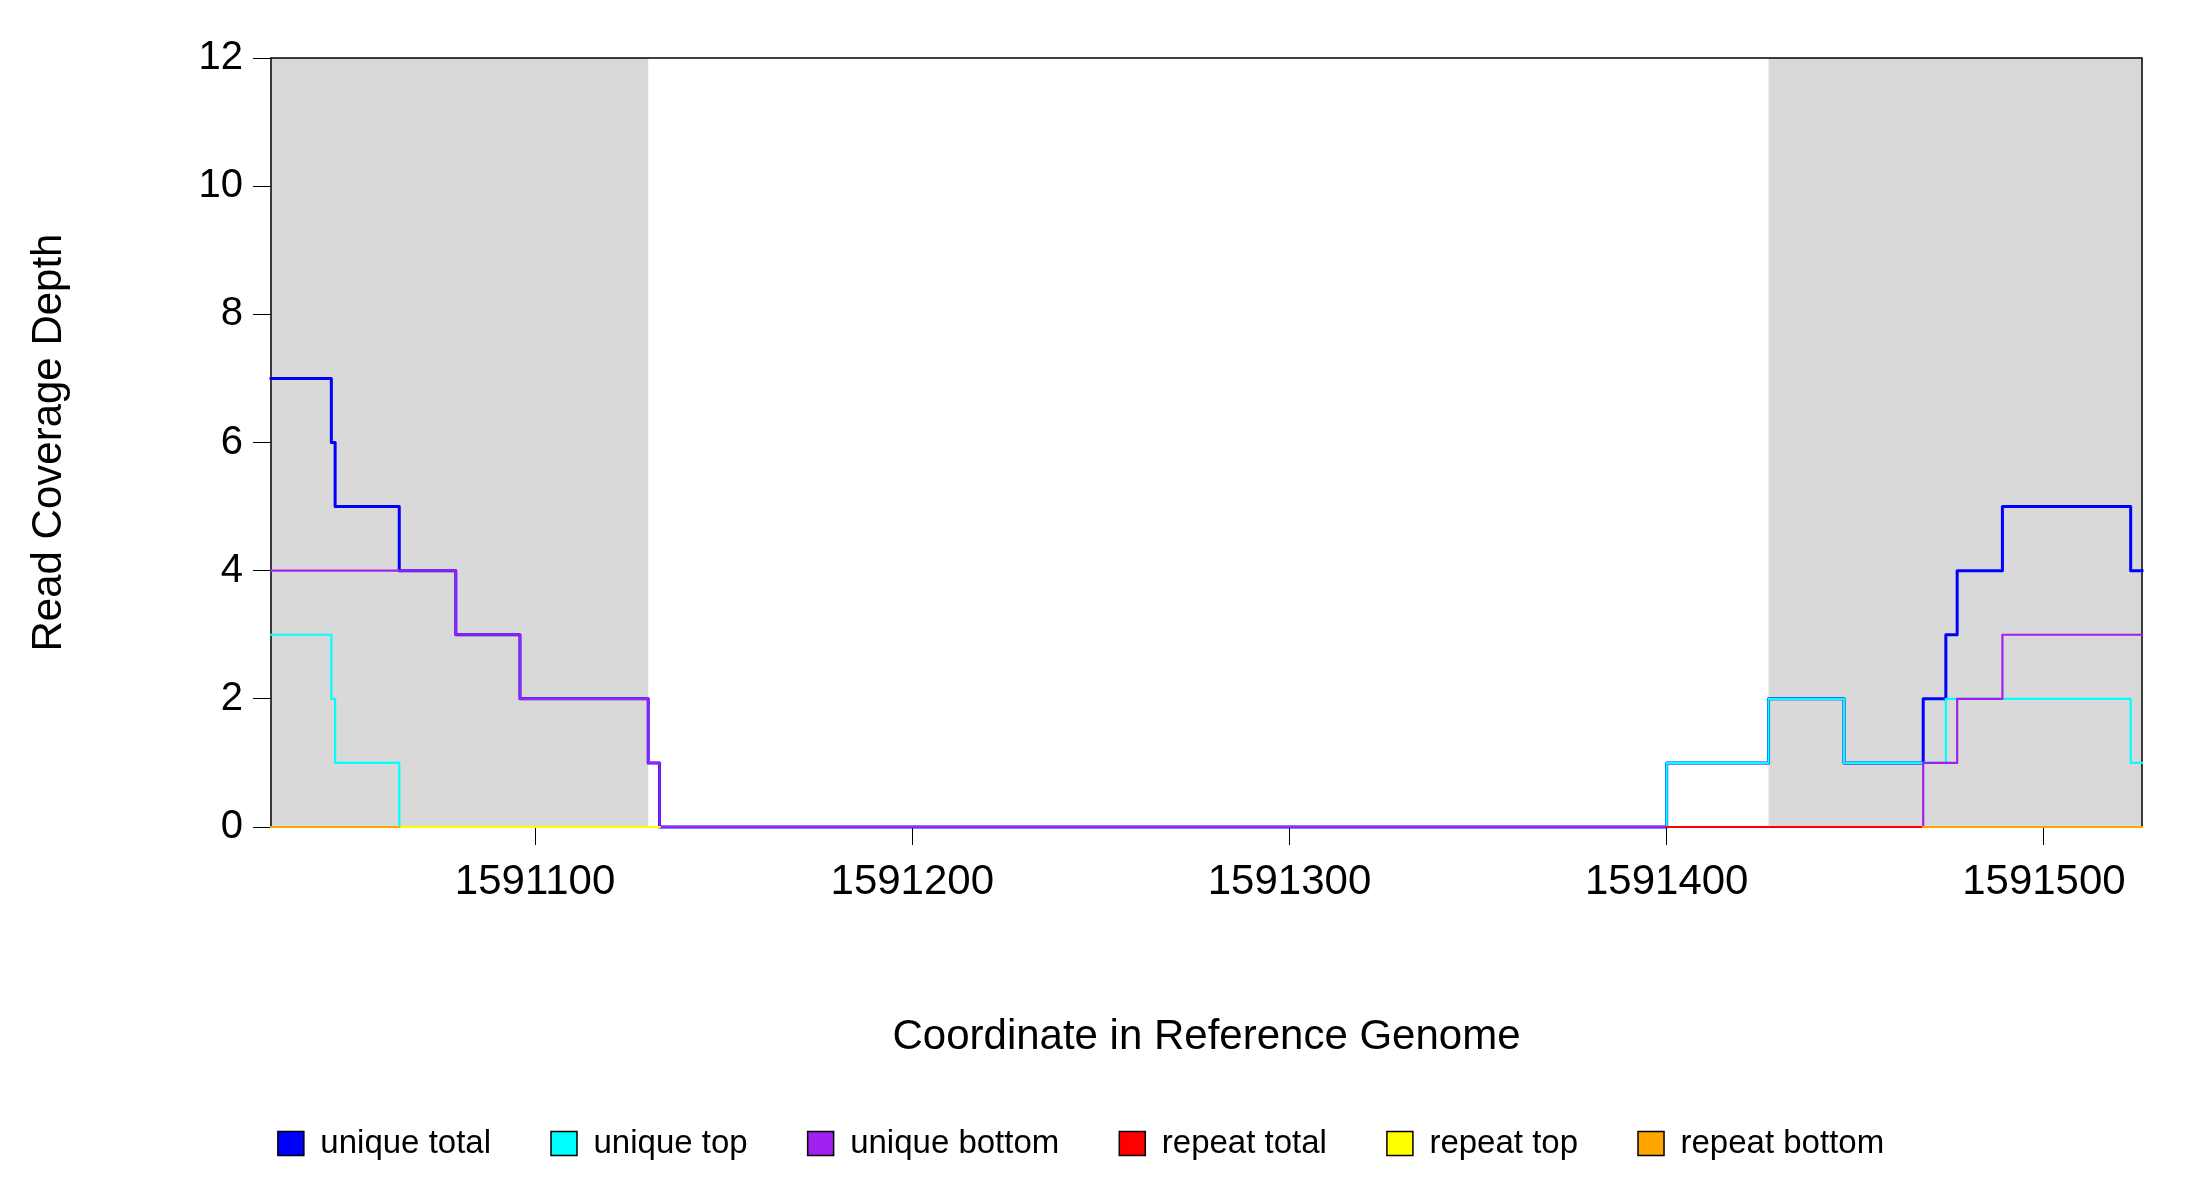 The width and height of the screenshot is (2200, 1200). Describe the element at coordinates (1244, 1141) in the screenshot. I see `legend-label: repeat total` at that location.